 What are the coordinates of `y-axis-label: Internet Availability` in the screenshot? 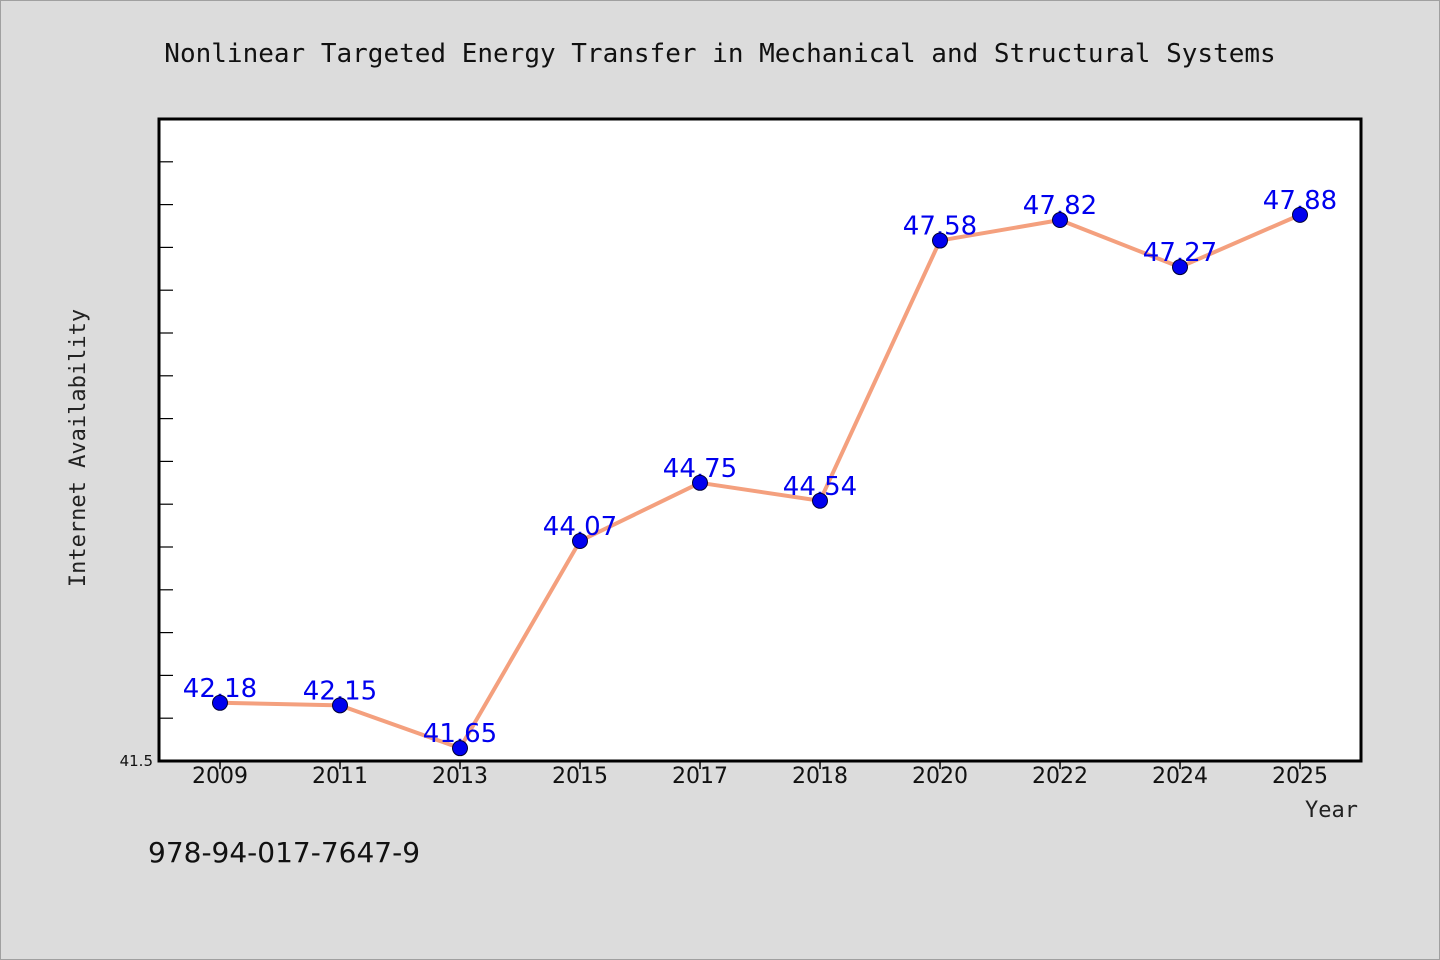 It's located at (78, 448).